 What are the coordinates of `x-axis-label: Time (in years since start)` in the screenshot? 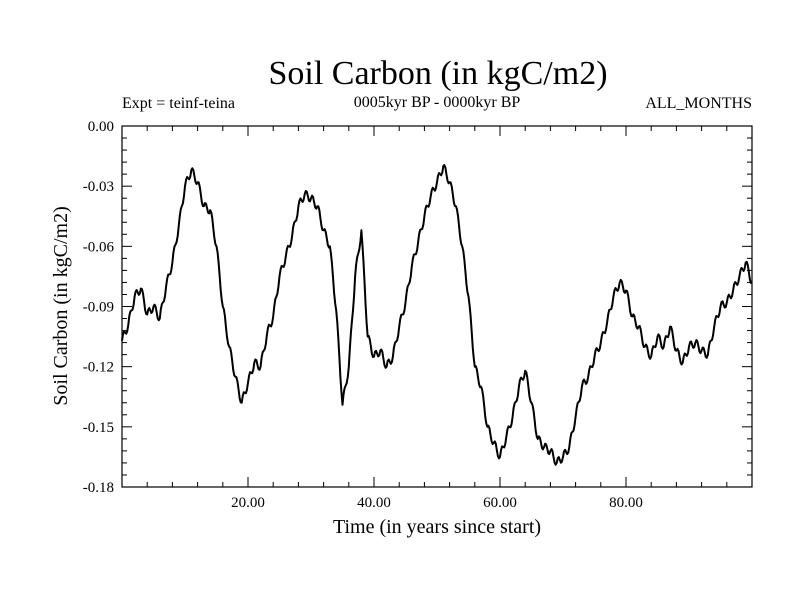 It's located at (437, 527).